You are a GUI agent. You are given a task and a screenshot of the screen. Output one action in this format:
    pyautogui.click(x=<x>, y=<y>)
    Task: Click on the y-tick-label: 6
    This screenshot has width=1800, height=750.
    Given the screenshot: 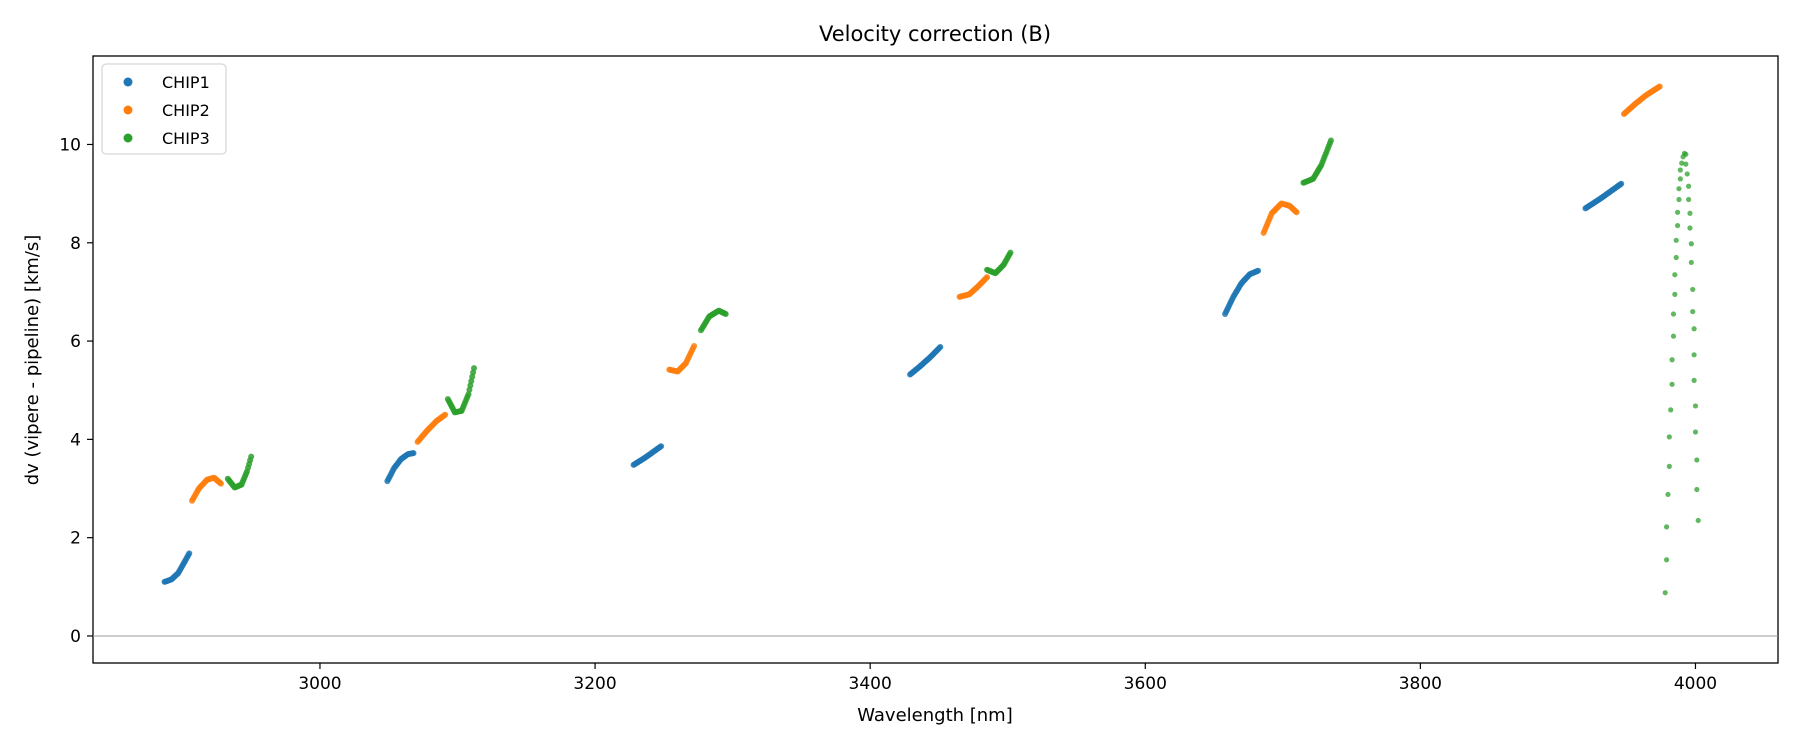 What is the action you would take?
    pyautogui.click(x=75, y=342)
    